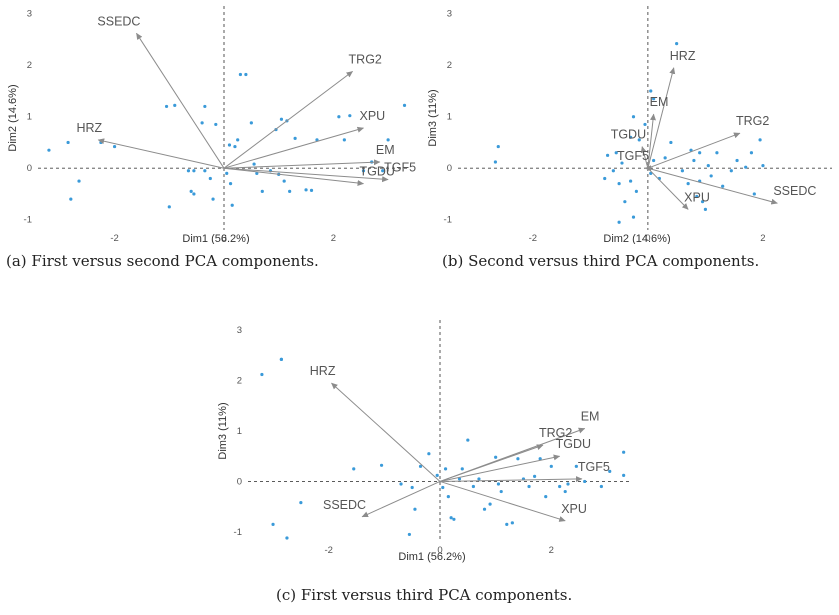 Image resolution: width=839 pixels, height=615 pixels. I want to click on loading-arrow-xpu, so click(293, 147).